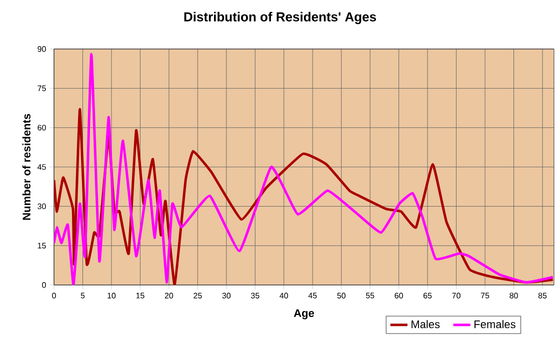 The width and height of the screenshot is (560, 353). What do you see at coordinates (398, 295) in the screenshot?
I see `x-tick-label: 60` at bounding box center [398, 295].